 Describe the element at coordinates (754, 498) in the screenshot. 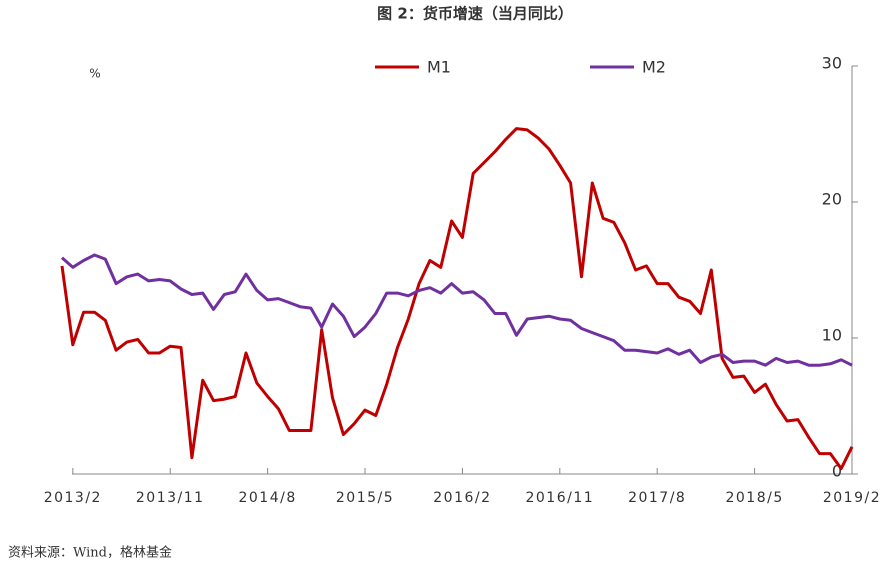

I see `x-tick-label: 2018/5` at that location.